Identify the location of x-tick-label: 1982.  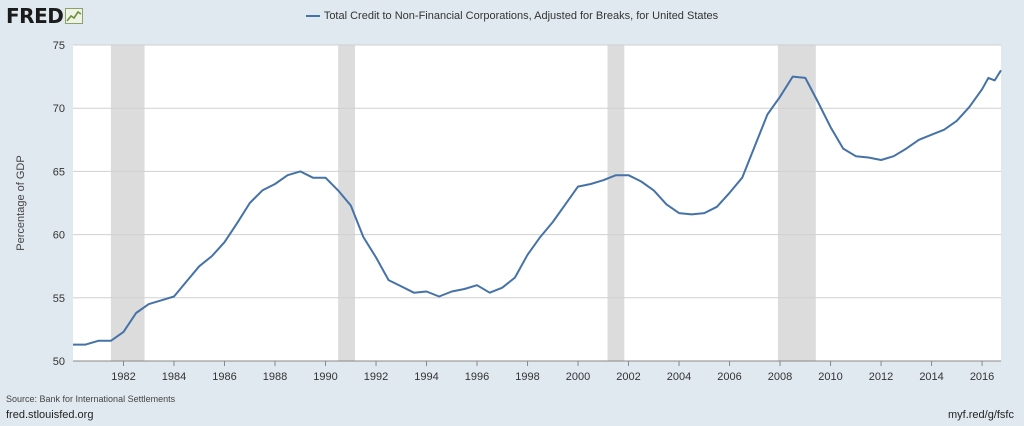
(123, 377).